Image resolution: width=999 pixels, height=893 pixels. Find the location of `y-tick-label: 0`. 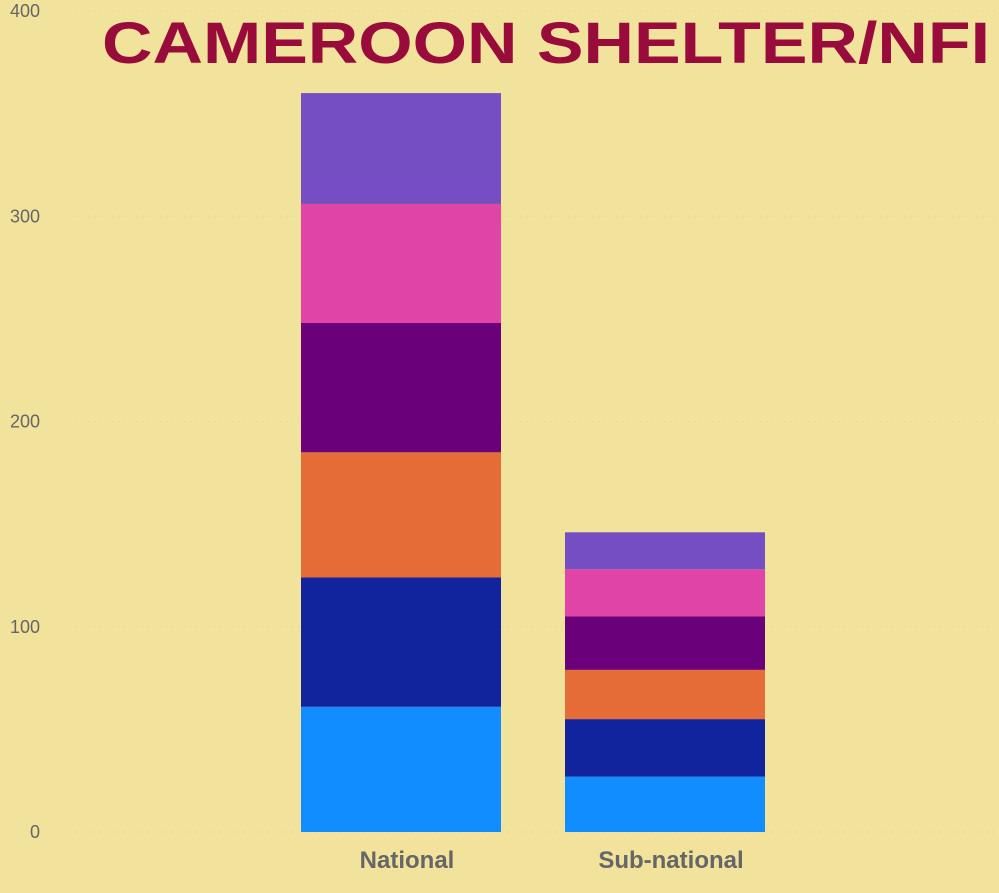

y-tick-label: 0 is located at coordinates (35, 832).